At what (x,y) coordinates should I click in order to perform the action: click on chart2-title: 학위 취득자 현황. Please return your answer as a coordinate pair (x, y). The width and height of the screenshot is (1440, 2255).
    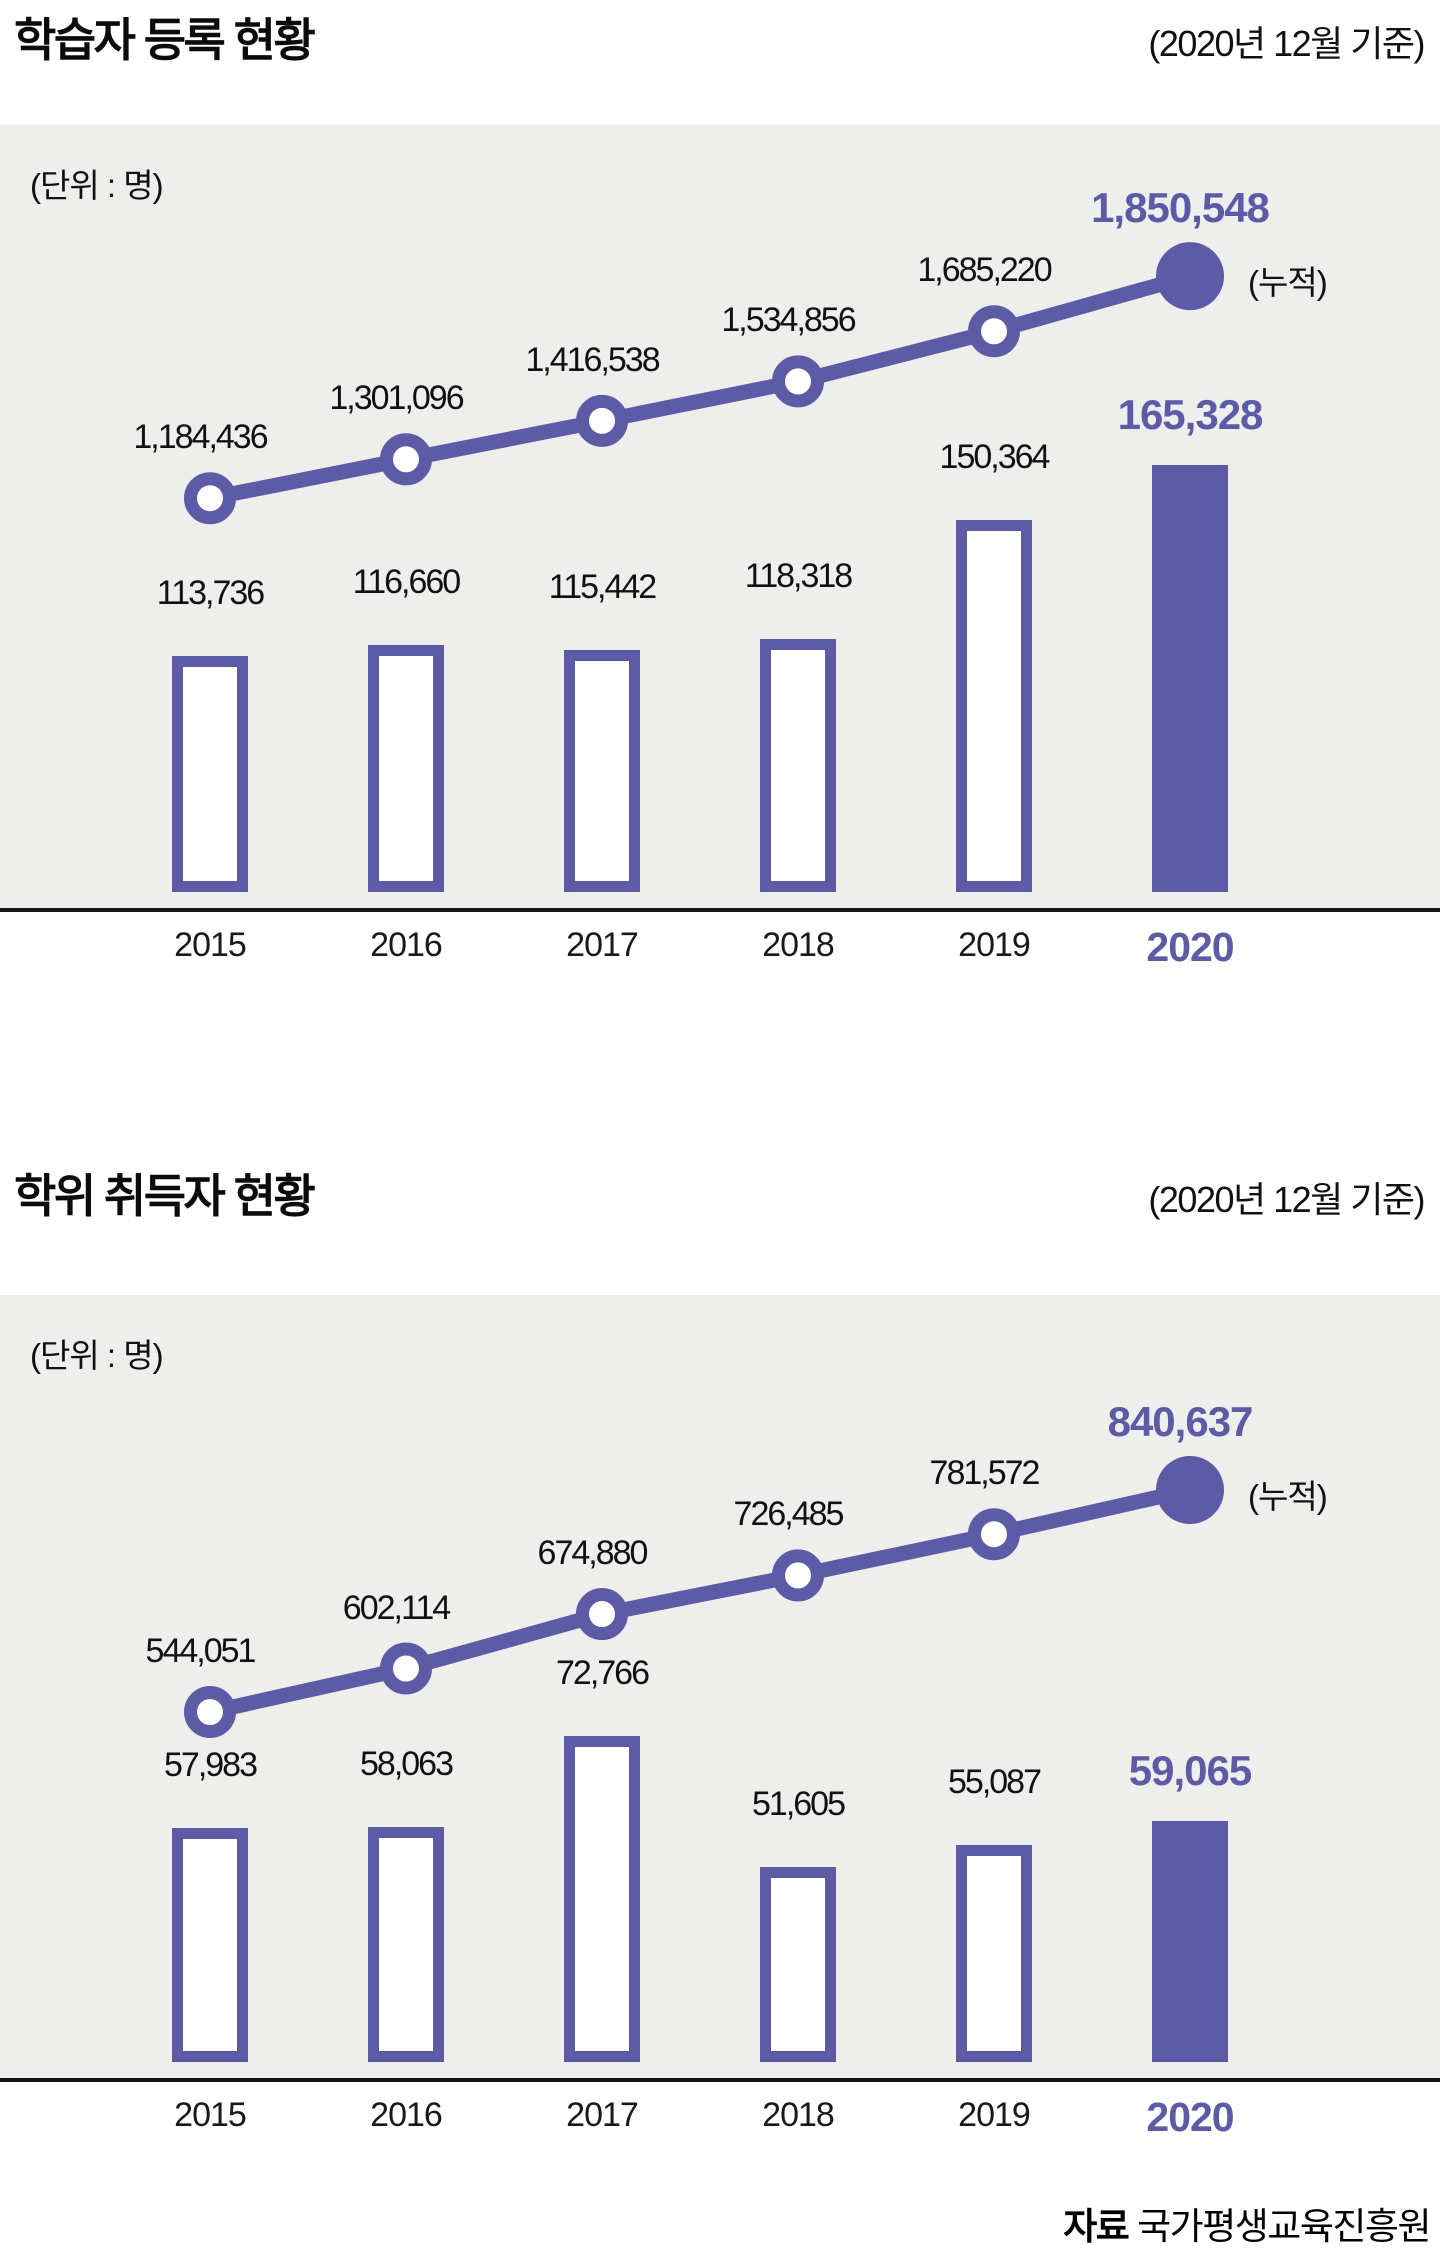
    Looking at the image, I should click on (165, 1196).